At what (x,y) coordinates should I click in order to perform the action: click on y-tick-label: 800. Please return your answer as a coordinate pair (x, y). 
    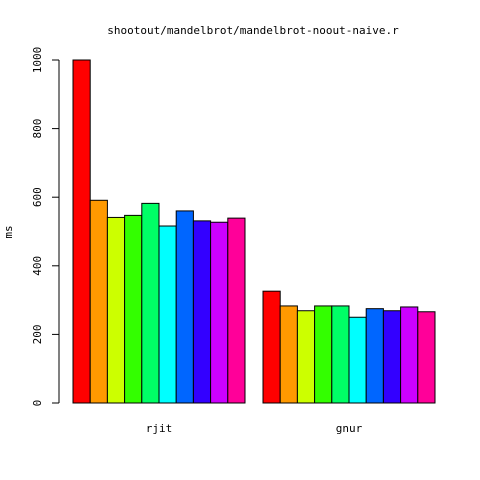
    Looking at the image, I should click on (37, 129).